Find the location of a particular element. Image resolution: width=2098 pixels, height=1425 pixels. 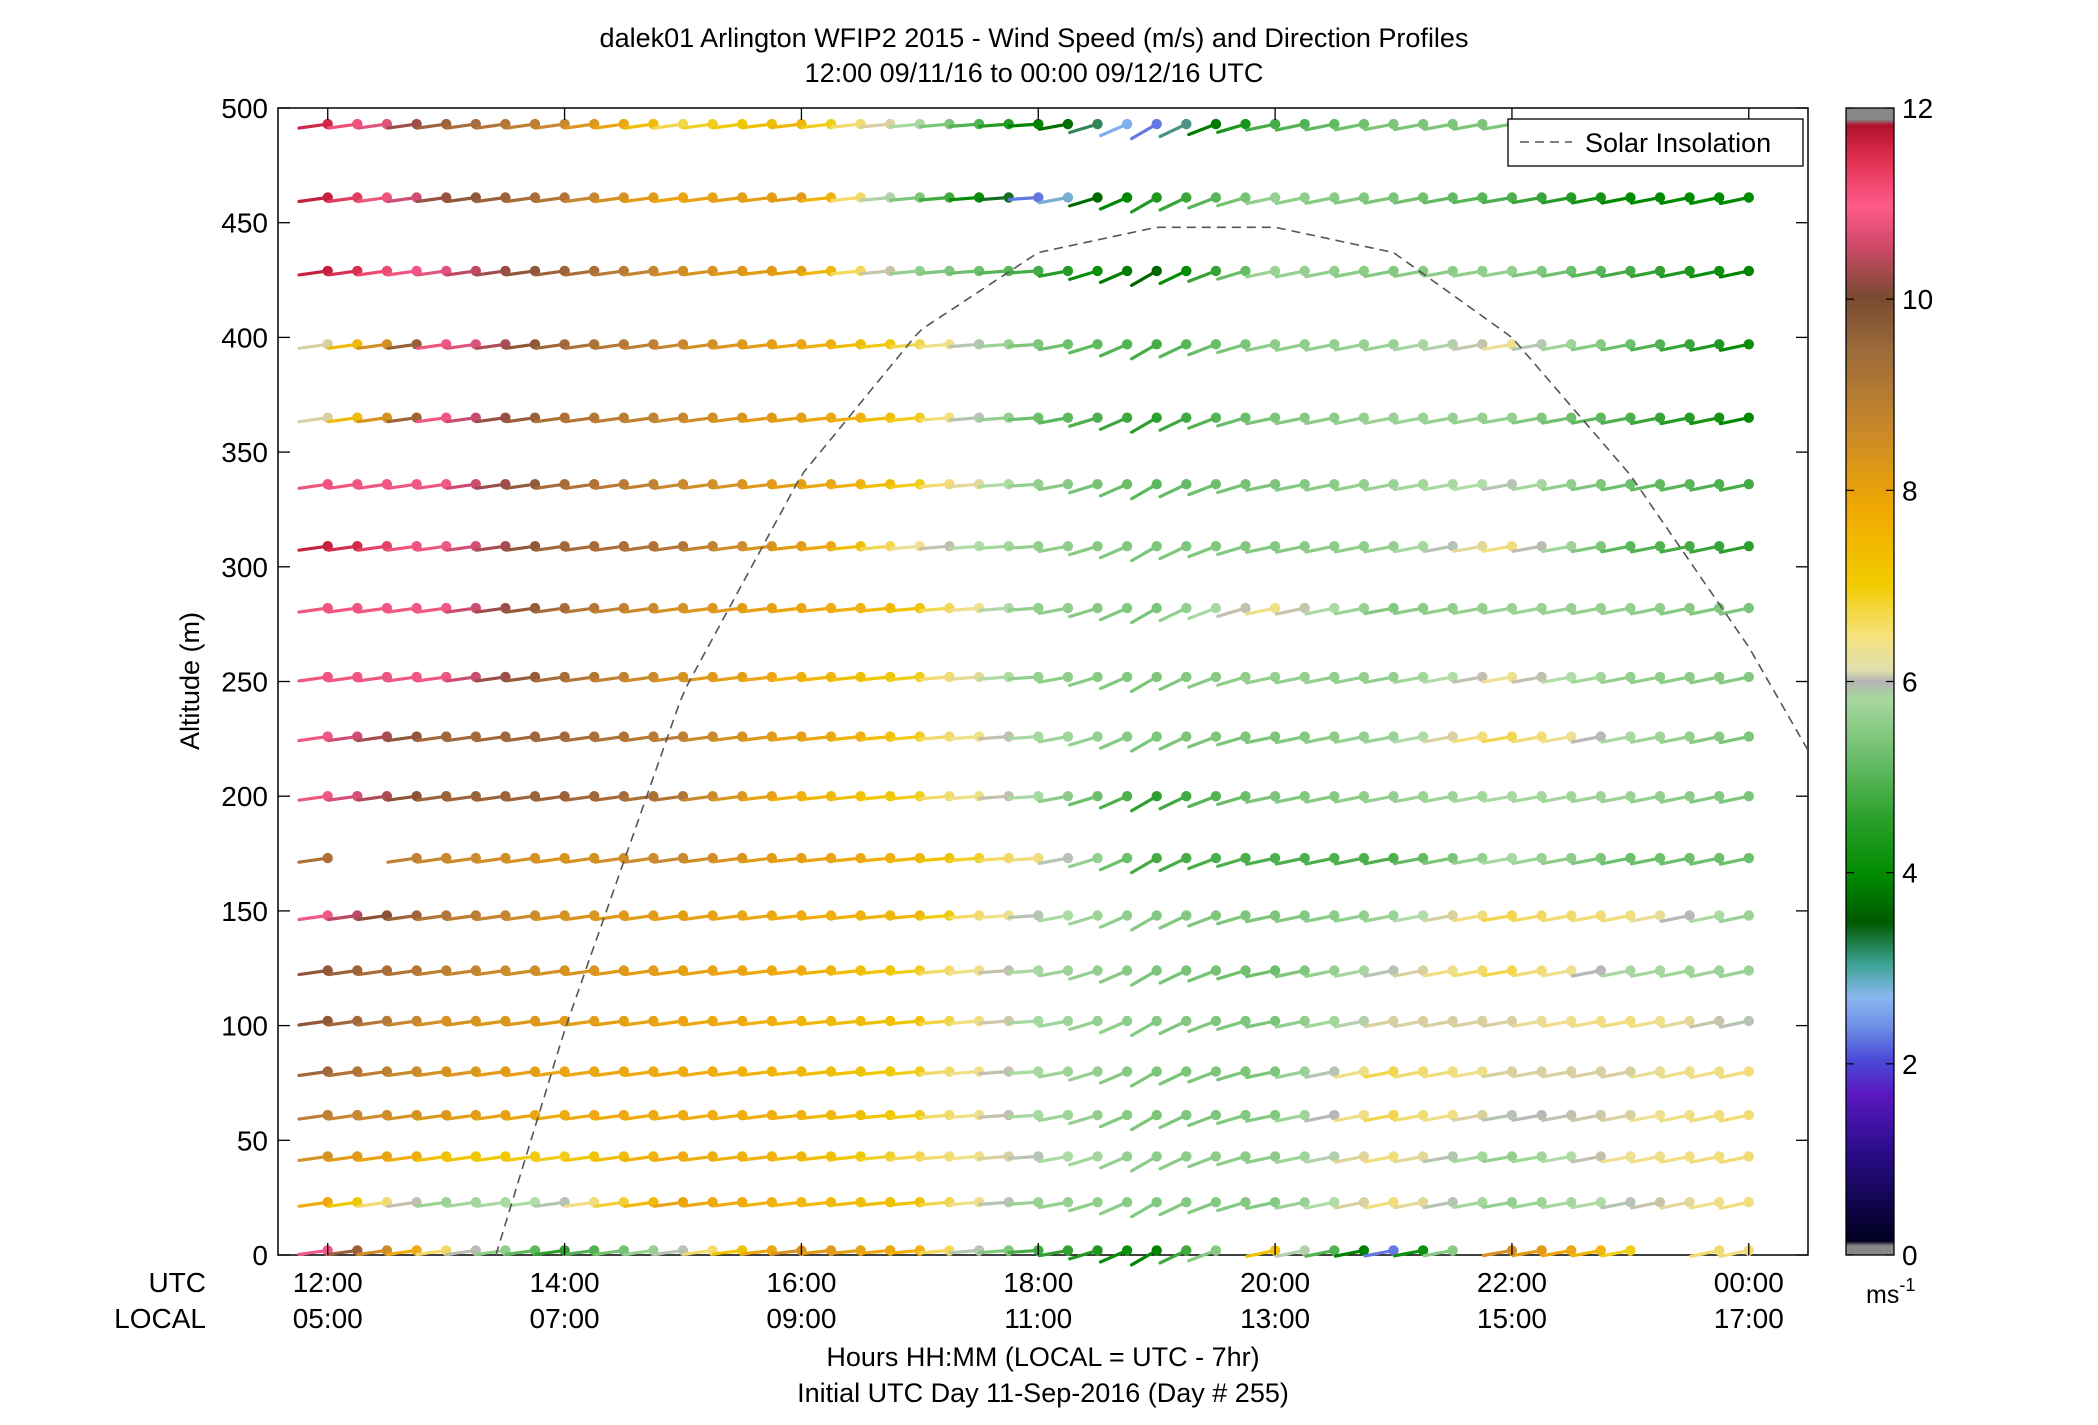

colorbar-tick-label: 0 is located at coordinates (1910, 1255).